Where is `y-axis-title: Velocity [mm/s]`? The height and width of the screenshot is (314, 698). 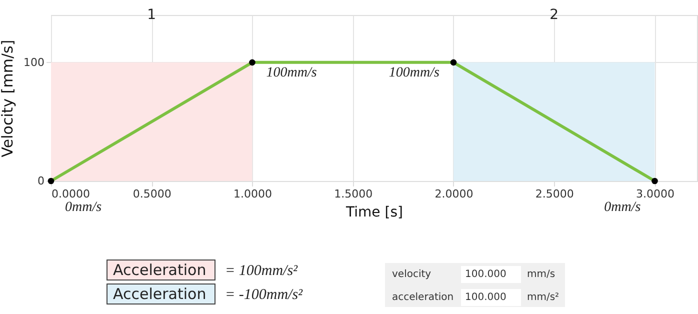 y-axis-title: Velocity [mm/s] is located at coordinates (8, 99).